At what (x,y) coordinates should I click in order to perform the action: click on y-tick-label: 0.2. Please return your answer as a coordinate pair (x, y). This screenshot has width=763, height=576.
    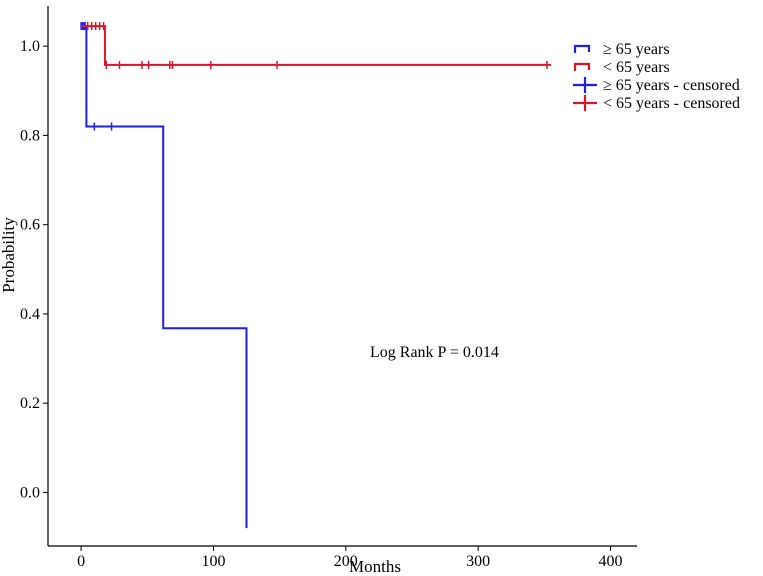
    Looking at the image, I should click on (30, 403).